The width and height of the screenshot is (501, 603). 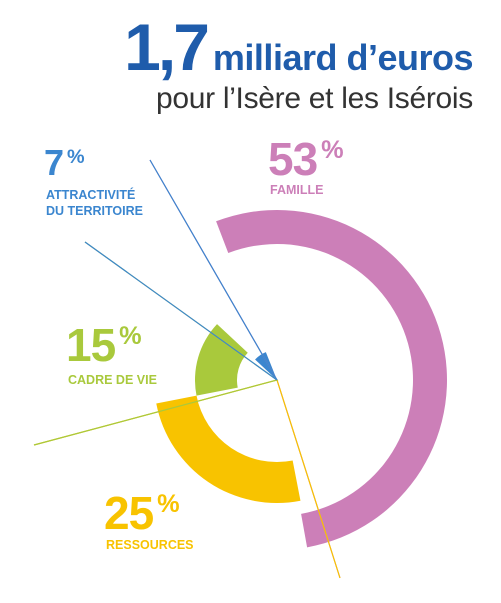 What do you see at coordinates (76, 157) in the screenshot?
I see `attractivite-unit: %` at bounding box center [76, 157].